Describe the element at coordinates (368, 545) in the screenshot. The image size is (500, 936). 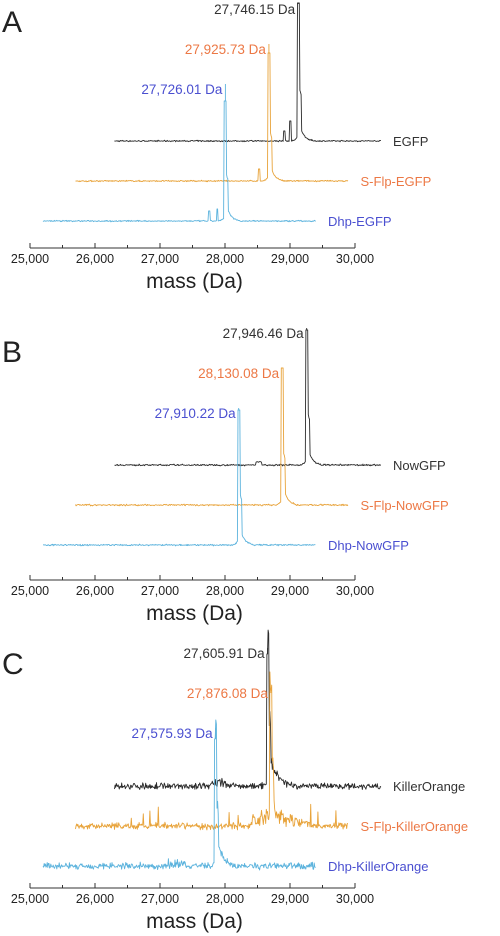
I see `trace-name-label: Dhp-NowGFP` at that location.